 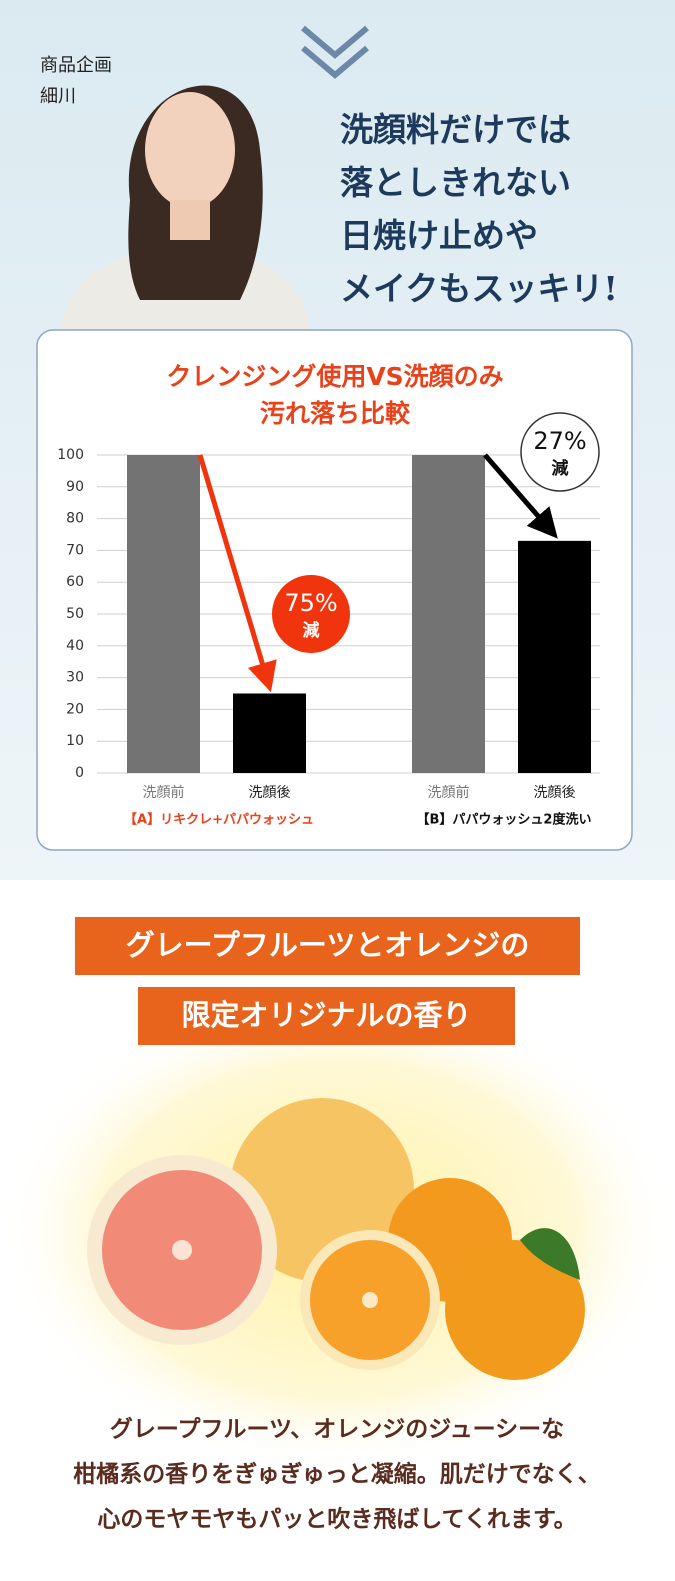 What do you see at coordinates (559, 441) in the screenshot?
I see `reduction-value: 27%` at bounding box center [559, 441].